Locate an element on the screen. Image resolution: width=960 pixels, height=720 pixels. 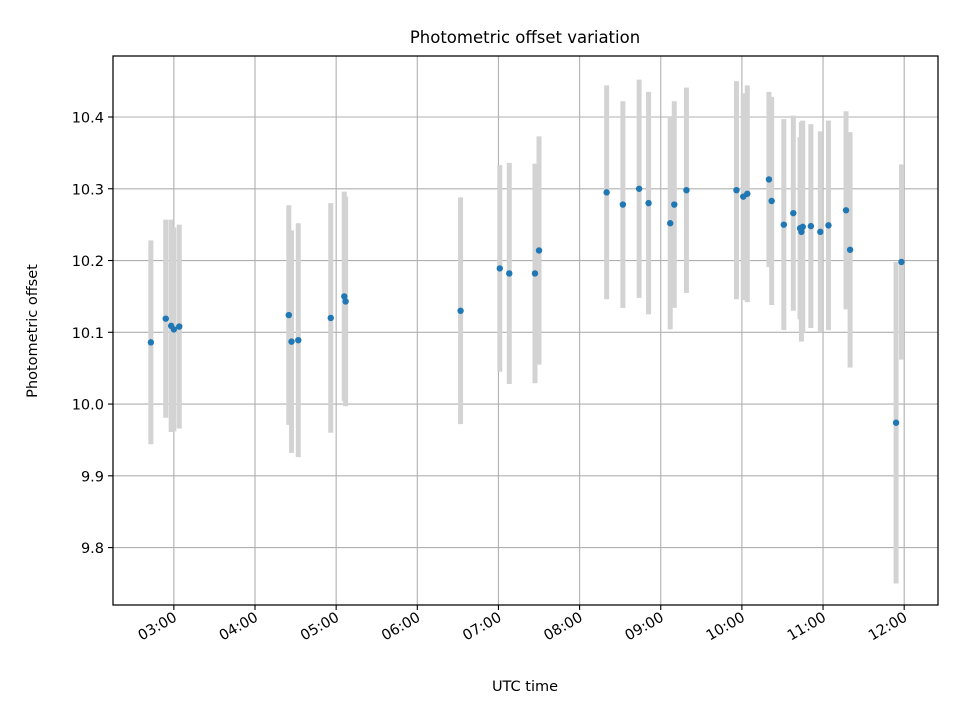
y-tick-label: 10.4 is located at coordinates (88, 119).